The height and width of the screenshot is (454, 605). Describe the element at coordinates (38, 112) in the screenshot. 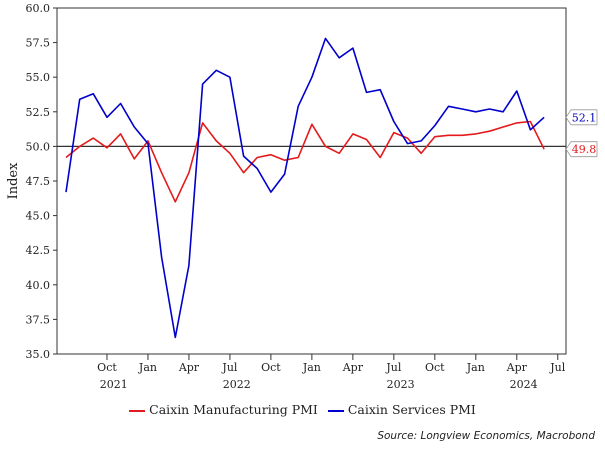

I see `y-tick-label: 52.5` at that location.